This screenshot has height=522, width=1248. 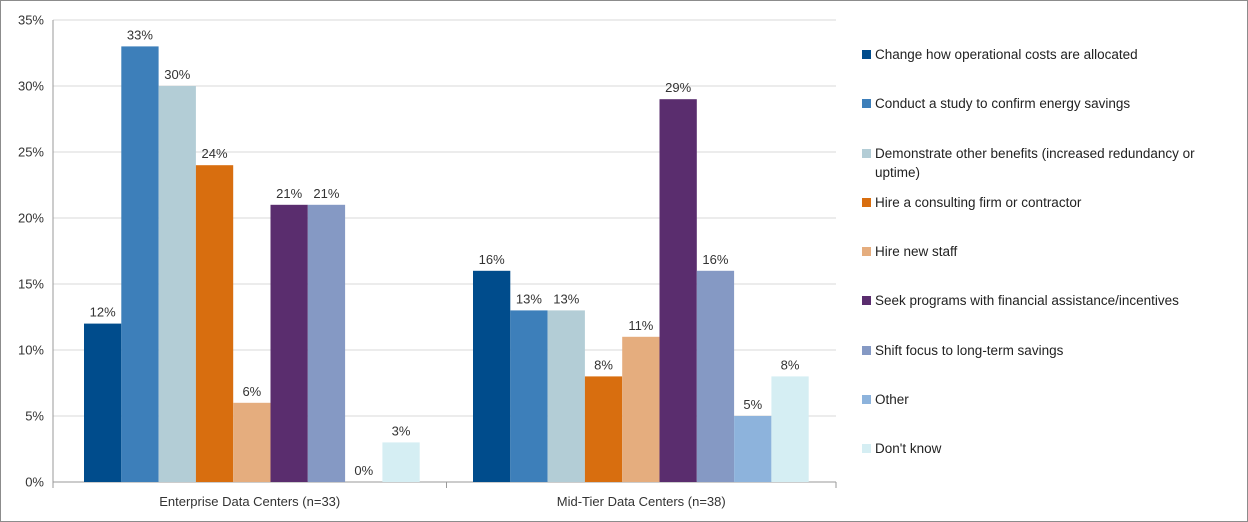 I want to click on legend-item: Don't know, so click(x=1052, y=448).